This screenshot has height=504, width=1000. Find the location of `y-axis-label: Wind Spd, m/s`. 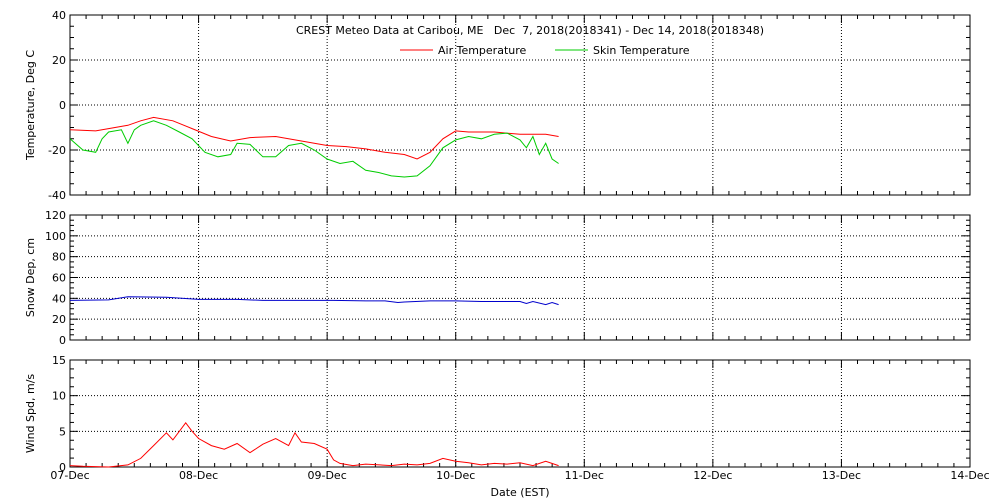

y-axis-label: Wind Spd, m/s is located at coordinates (30, 414).